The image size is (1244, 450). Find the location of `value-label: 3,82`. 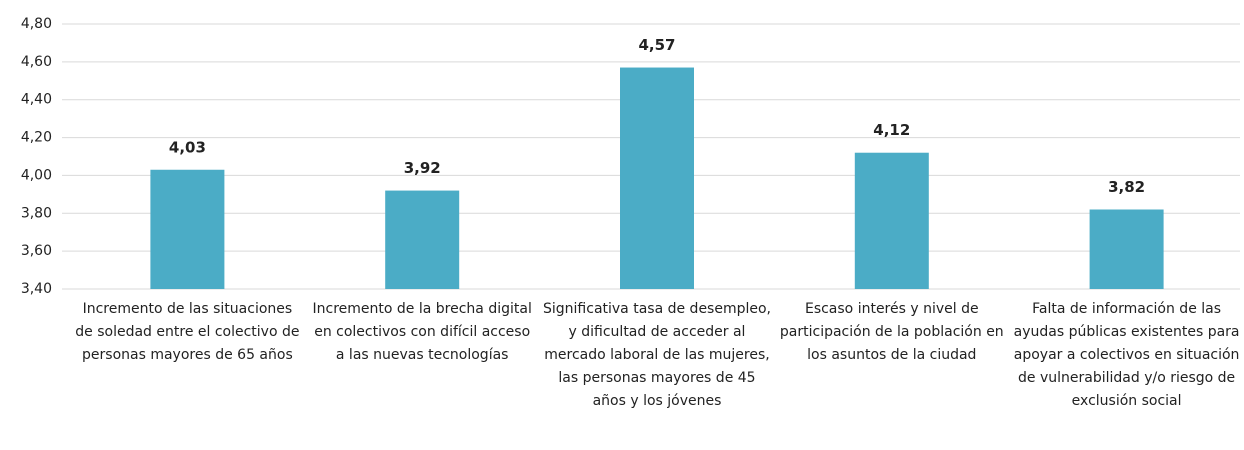

value-label: 3,82 is located at coordinates (1126, 187).